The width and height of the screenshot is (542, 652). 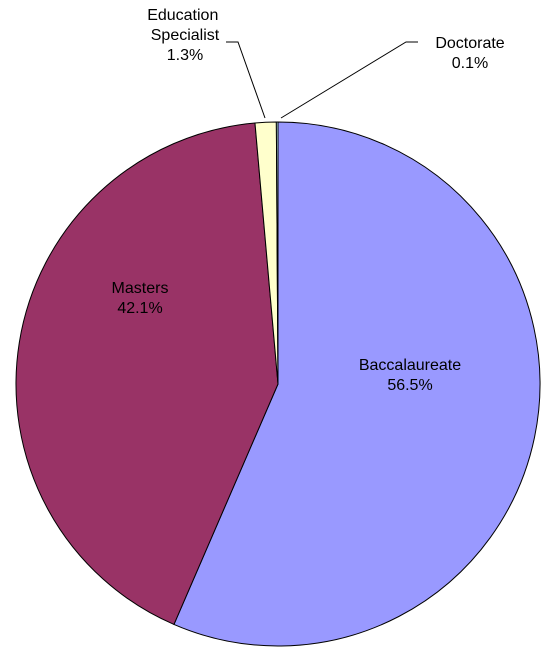 What do you see at coordinates (139, 308) in the screenshot?
I see `slice-value-label: 42.1%` at bounding box center [139, 308].